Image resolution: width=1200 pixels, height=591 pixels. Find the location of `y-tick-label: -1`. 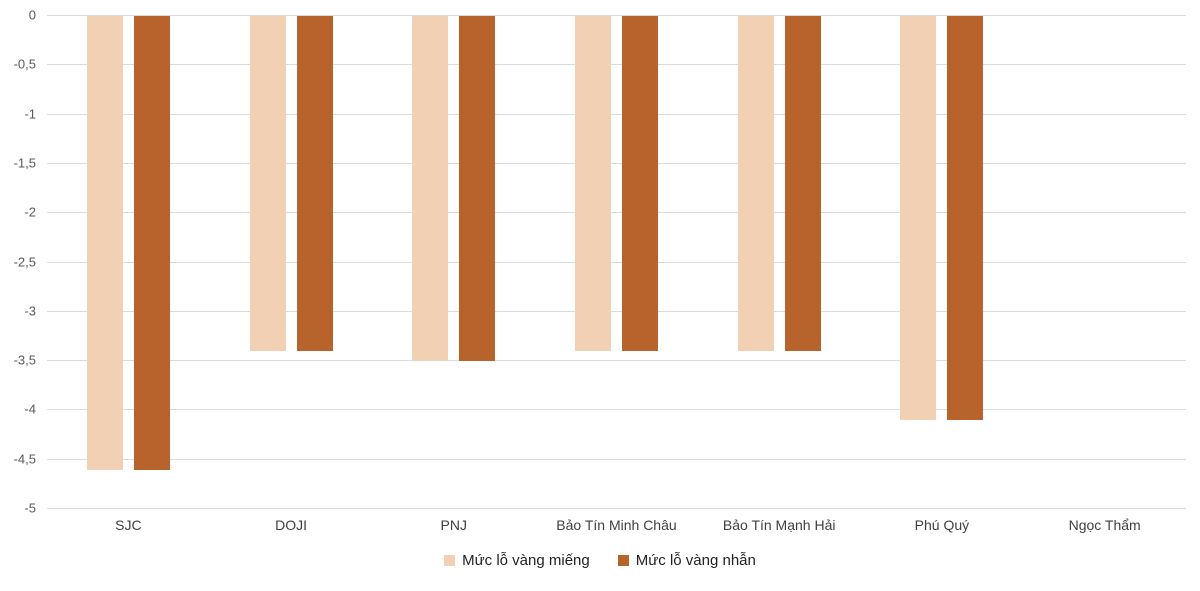

y-tick-label: -1 is located at coordinates (30, 114).